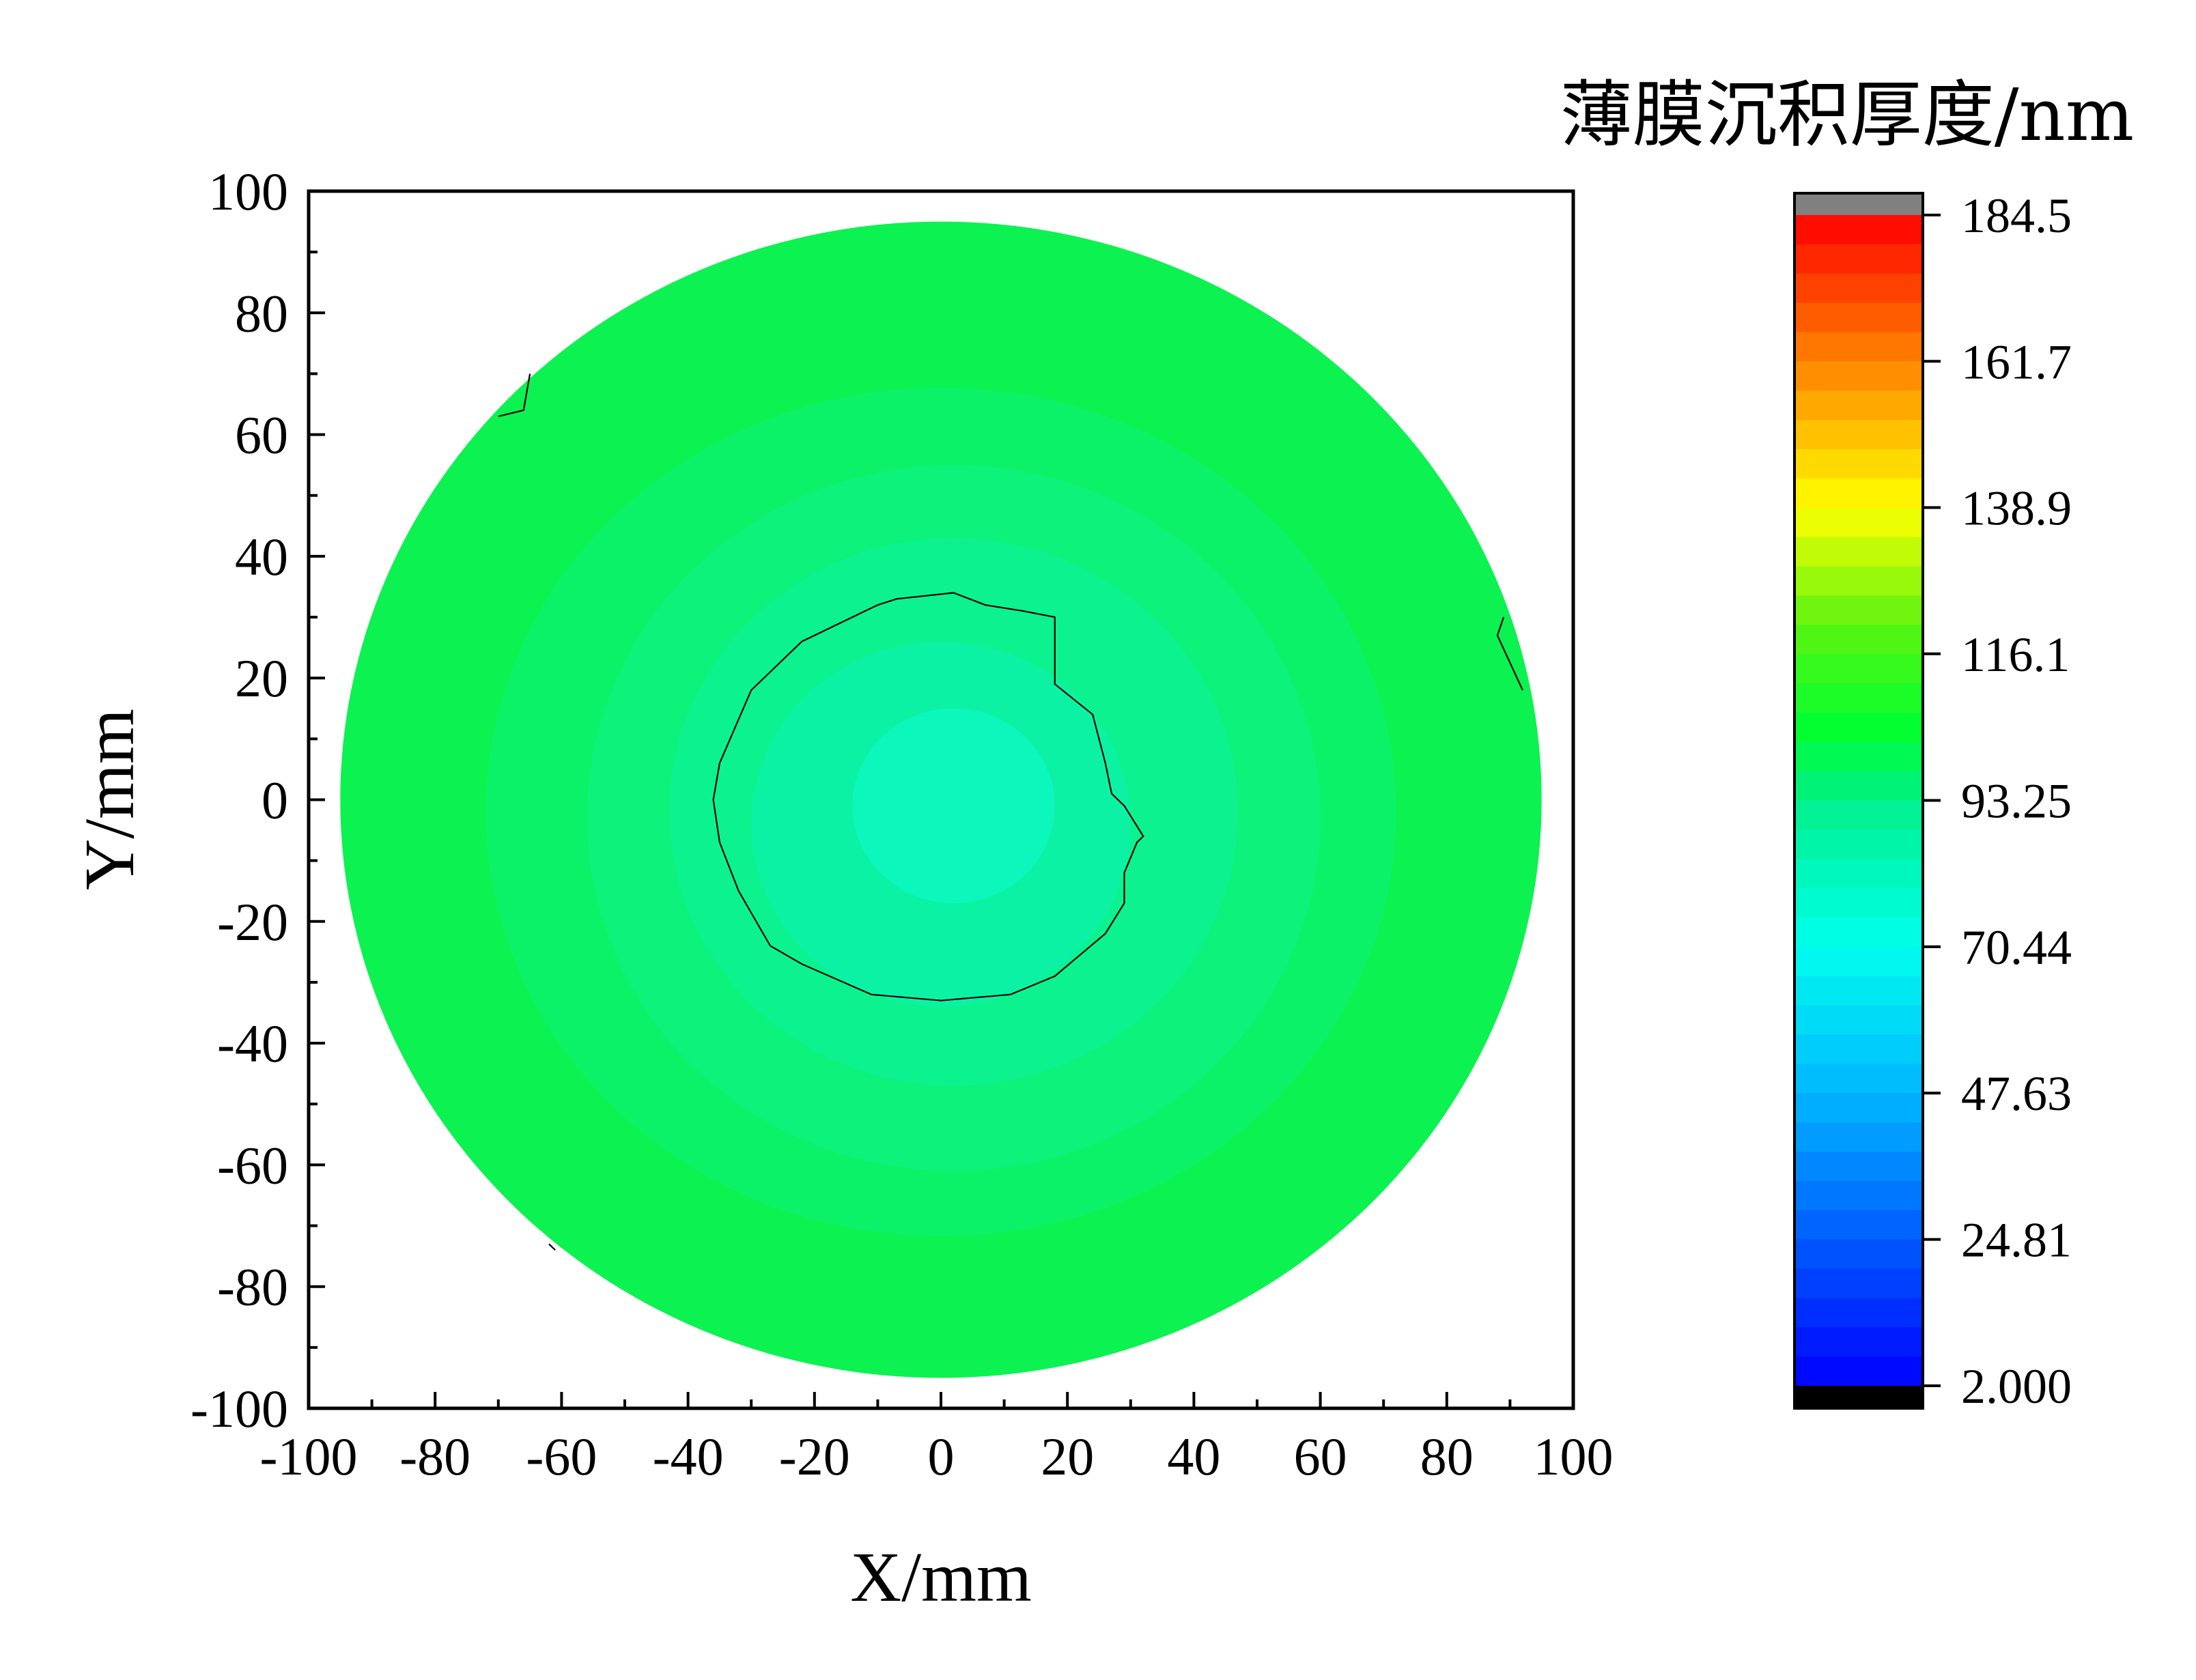 This screenshot has width=2196, height=1680. I want to click on x-tick-label: 0, so click(941, 1456).